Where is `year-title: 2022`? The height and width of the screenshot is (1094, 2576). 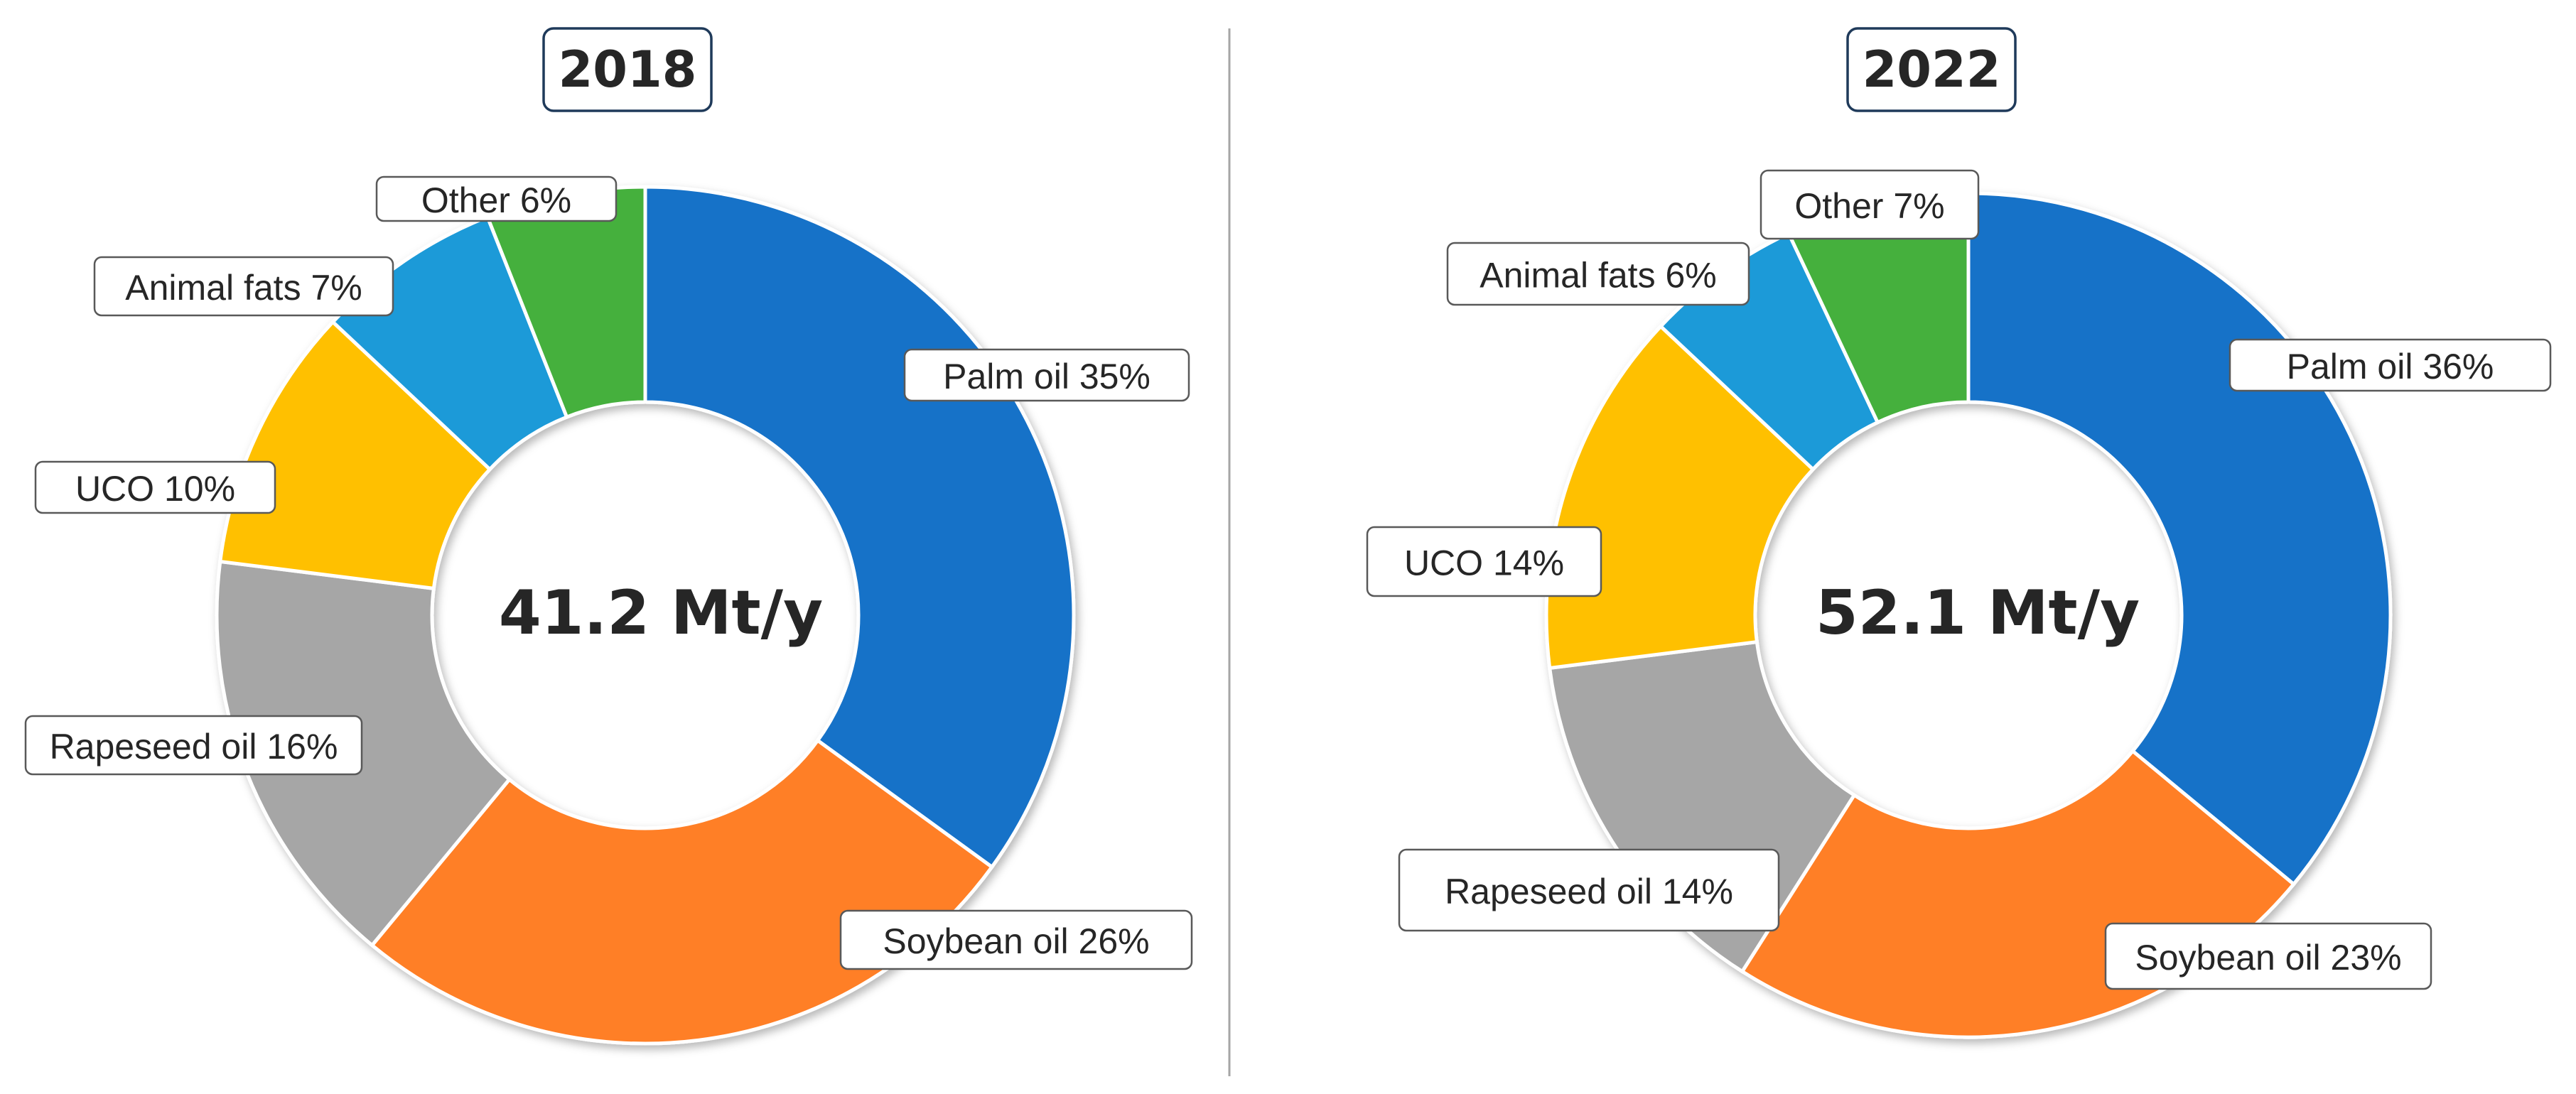 year-title: 2022 is located at coordinates (1932, 69).